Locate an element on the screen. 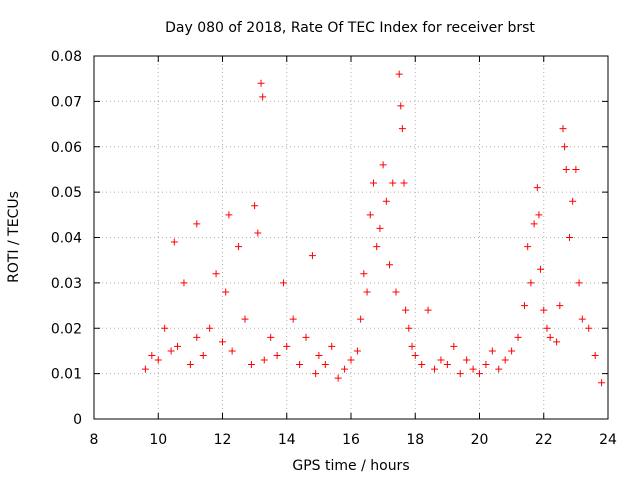 The height and width of the screenshot is (480, 640). y-tick-label: 0.07 is located at coordinates (66, 102).